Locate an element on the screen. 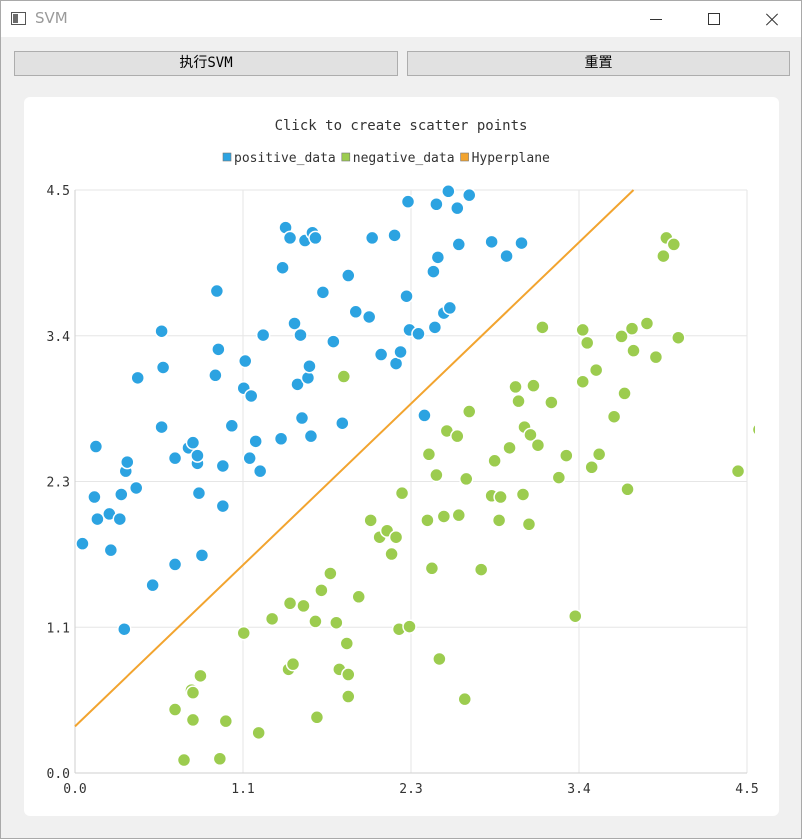  maximize-icon is located at coordinates (714, 19).